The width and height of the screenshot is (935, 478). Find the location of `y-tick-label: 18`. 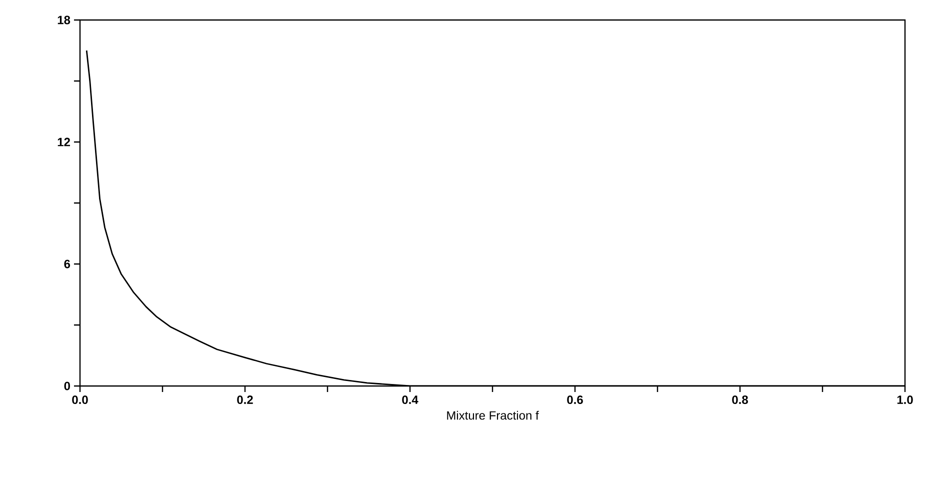

y-tick-label: 18 is located at coordinates (64, 20).